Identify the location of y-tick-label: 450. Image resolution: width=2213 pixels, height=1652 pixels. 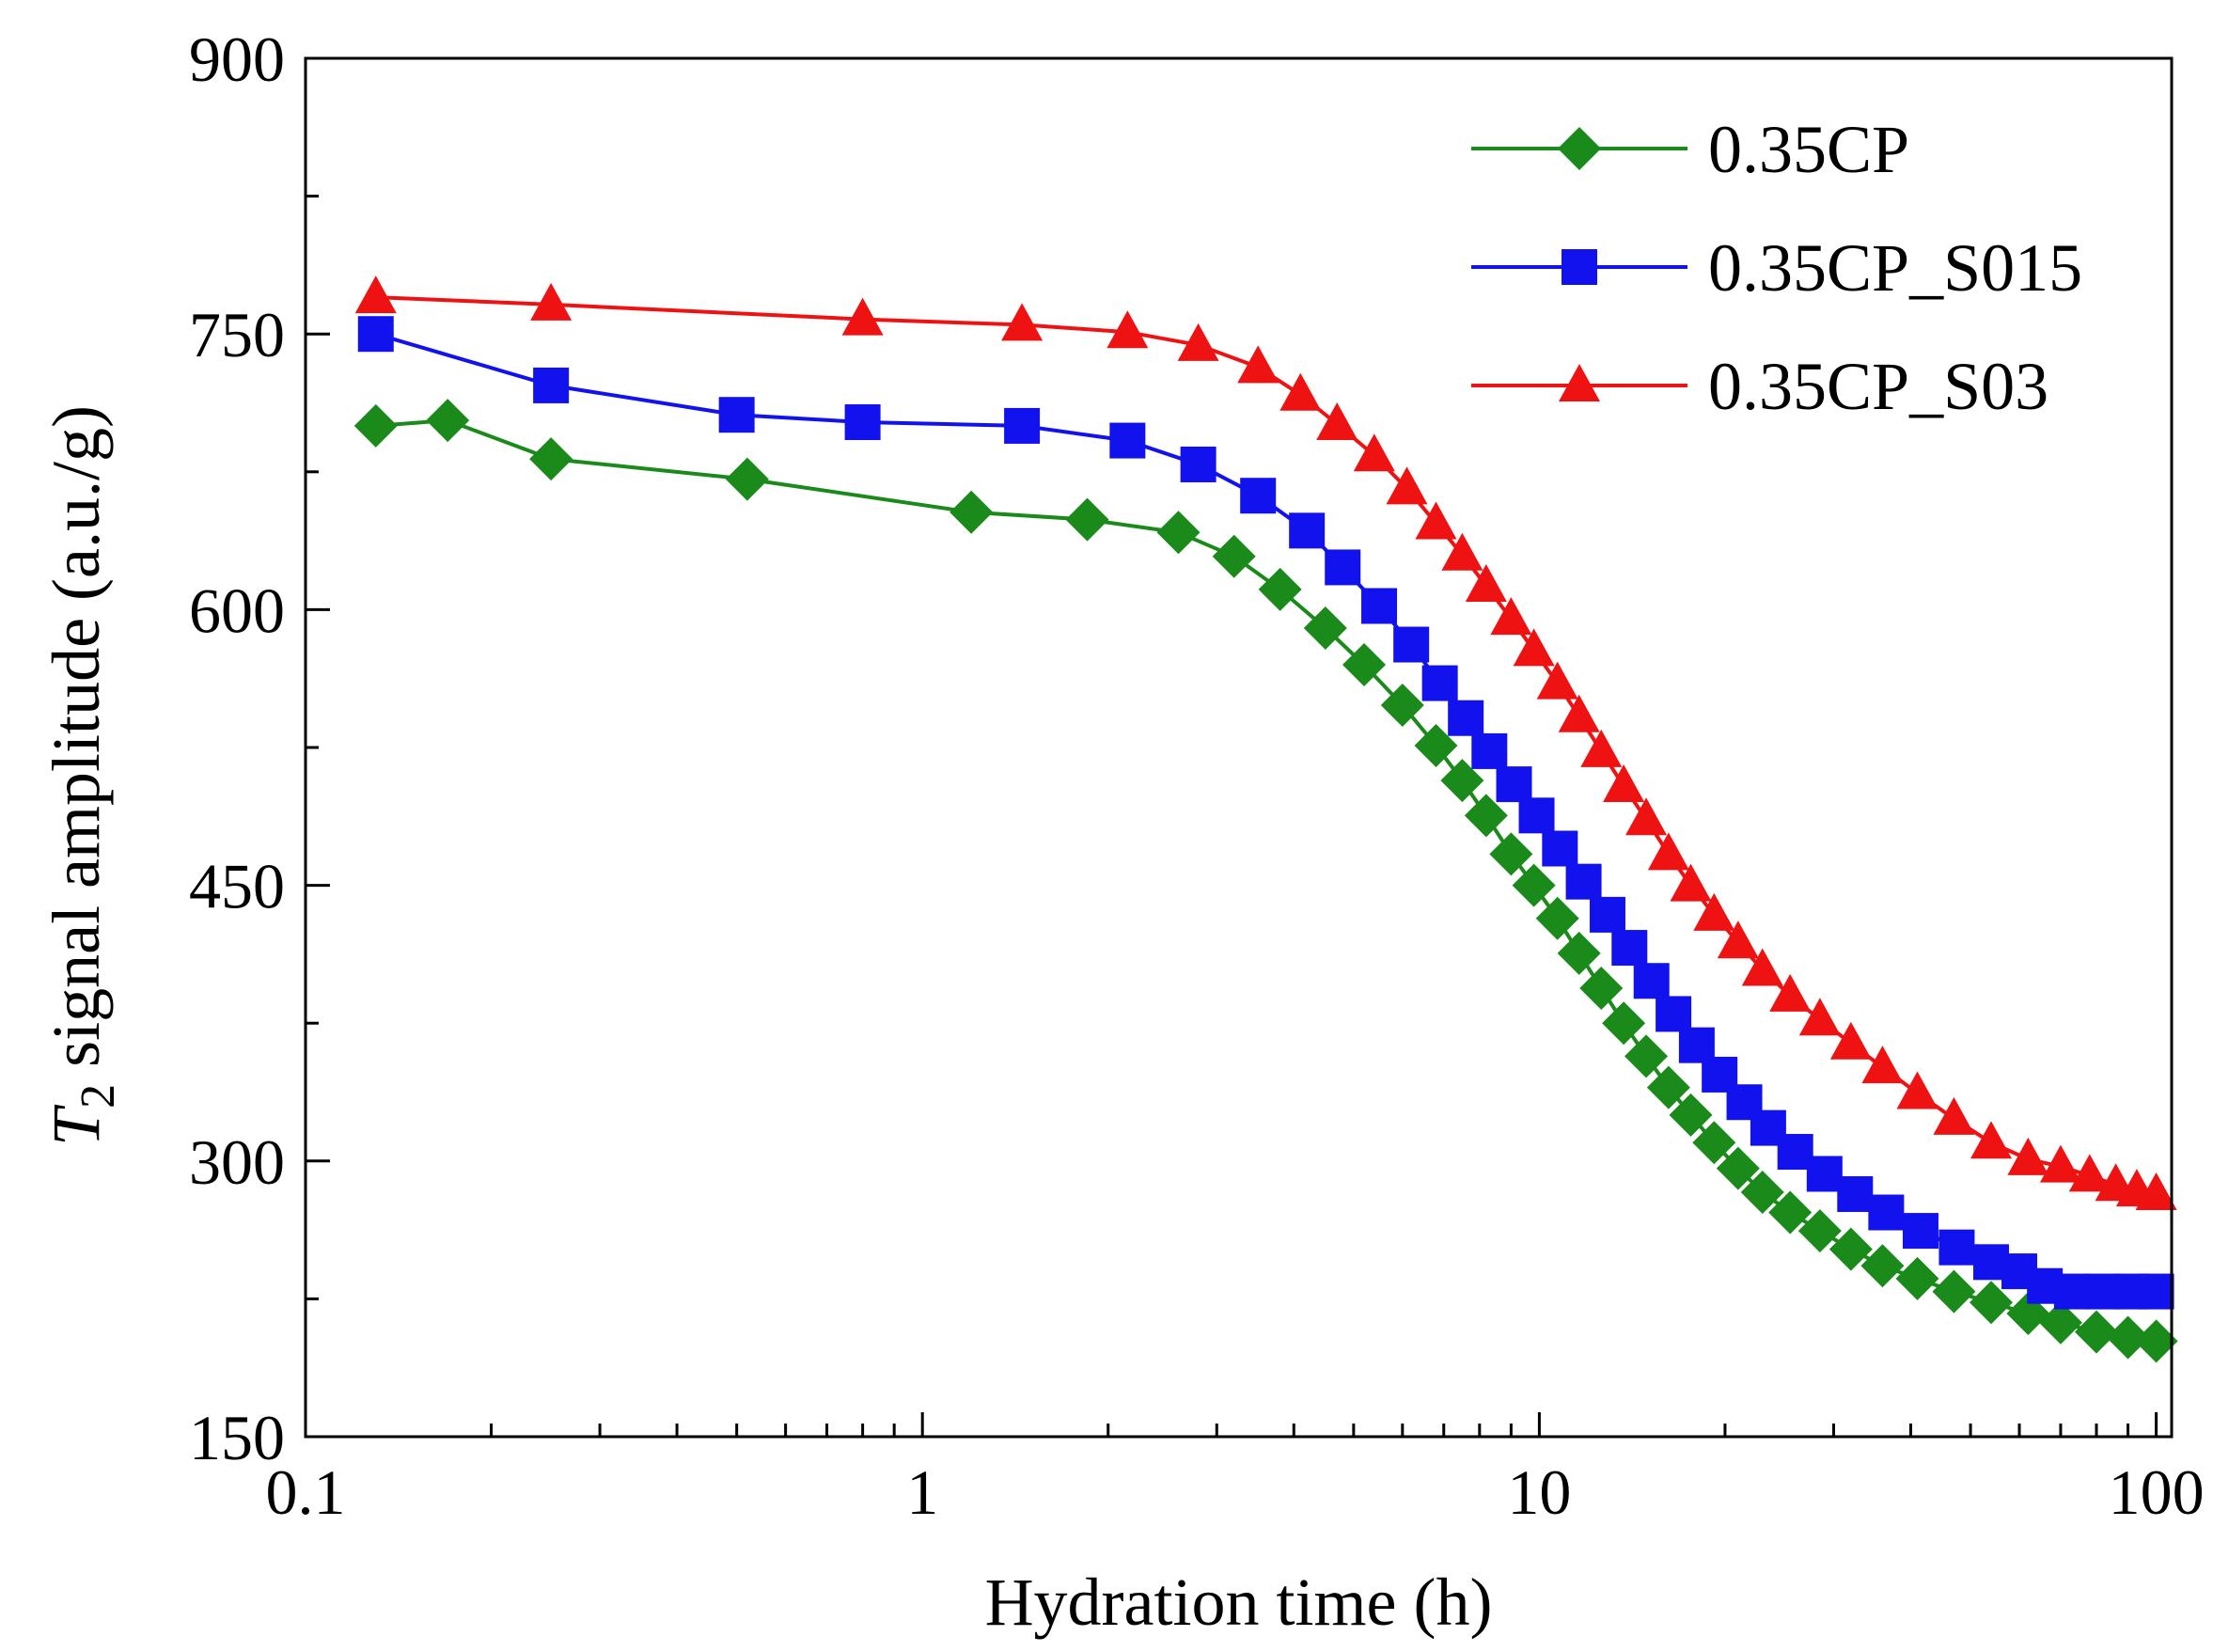
(237, 886).